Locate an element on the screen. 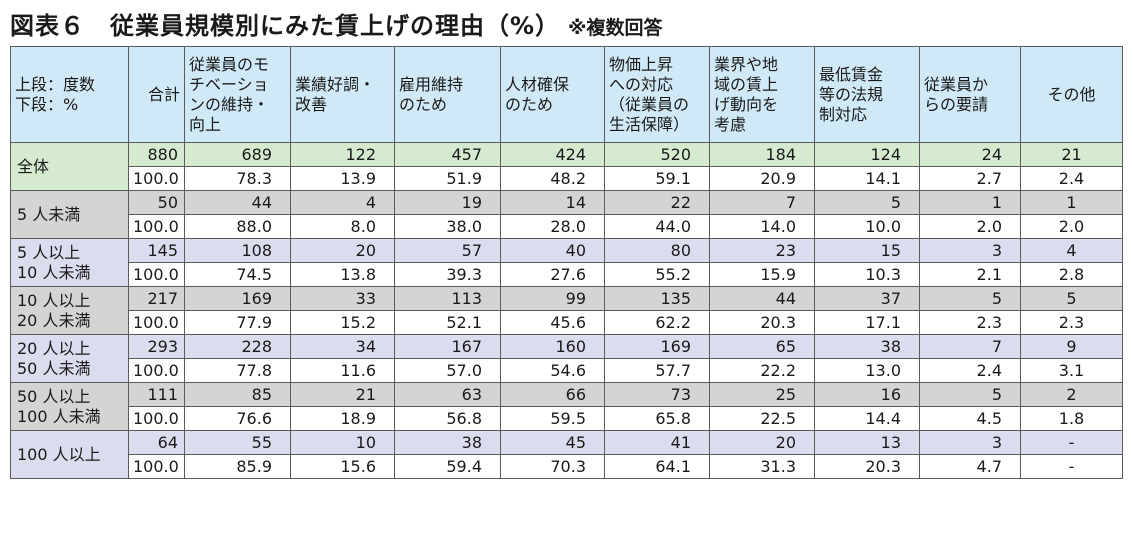 The height and width of the screenshot is (554, 1133). column-header-line: 雇用維持 is located at coordinates (431, 84).